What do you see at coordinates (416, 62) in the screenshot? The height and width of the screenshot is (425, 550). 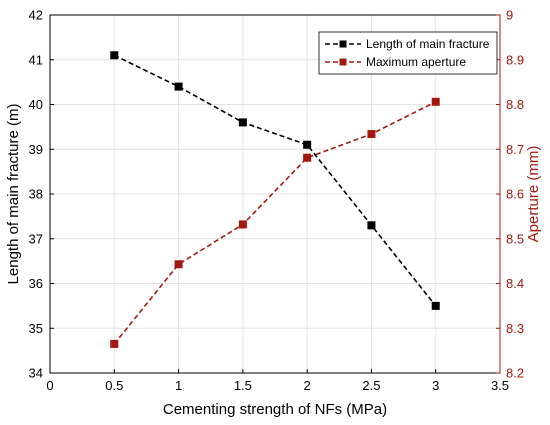 I see `legend-label: Maximum aperture` at bounding box center [416, 62].